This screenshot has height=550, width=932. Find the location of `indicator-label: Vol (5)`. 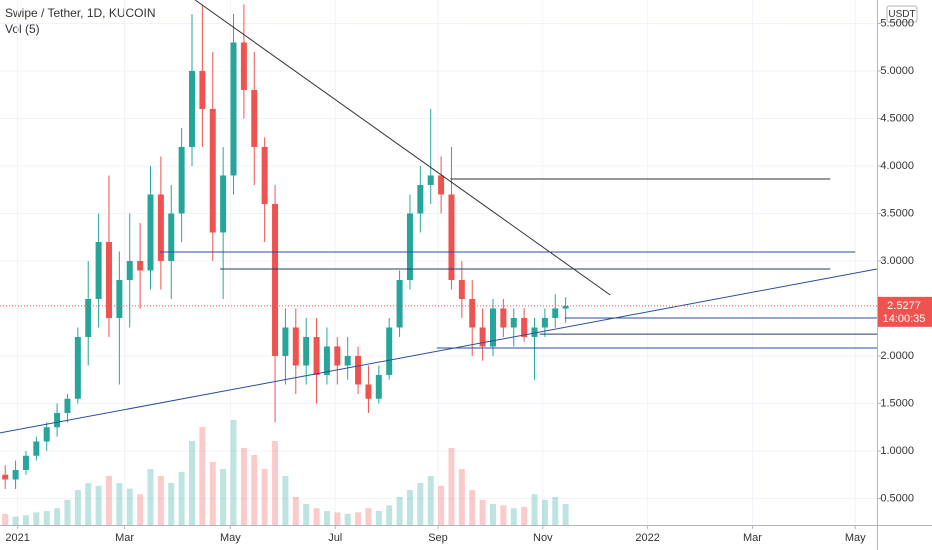

indicator-label: Vol (5) is located at coordinates (22, 29).